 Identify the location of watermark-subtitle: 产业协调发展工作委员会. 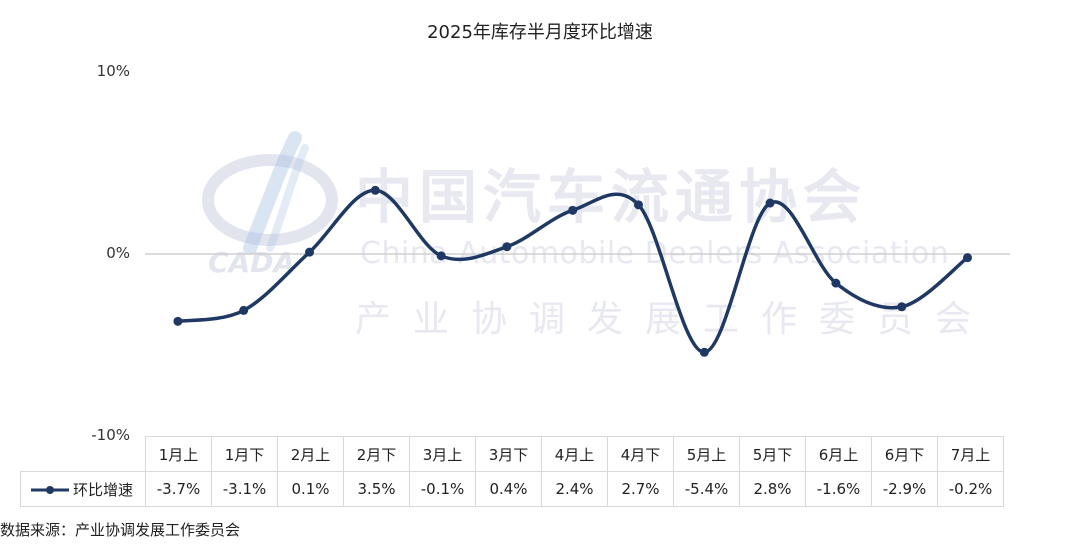
(674, 319).